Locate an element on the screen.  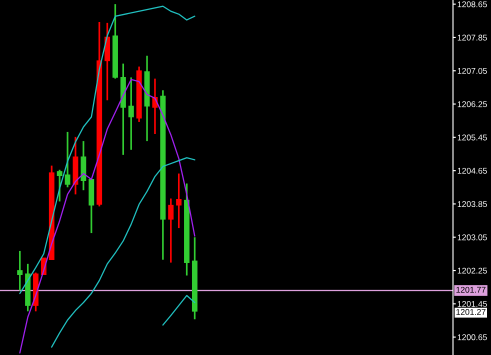
y-tick-label: 1206.25 is located at coordinates (472, 104).